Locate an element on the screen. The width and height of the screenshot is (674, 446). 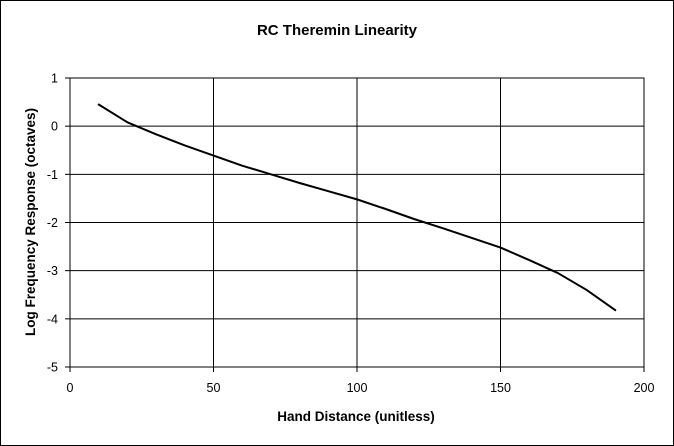
x-tick-label: 150 is located at coordinates (500, 388).